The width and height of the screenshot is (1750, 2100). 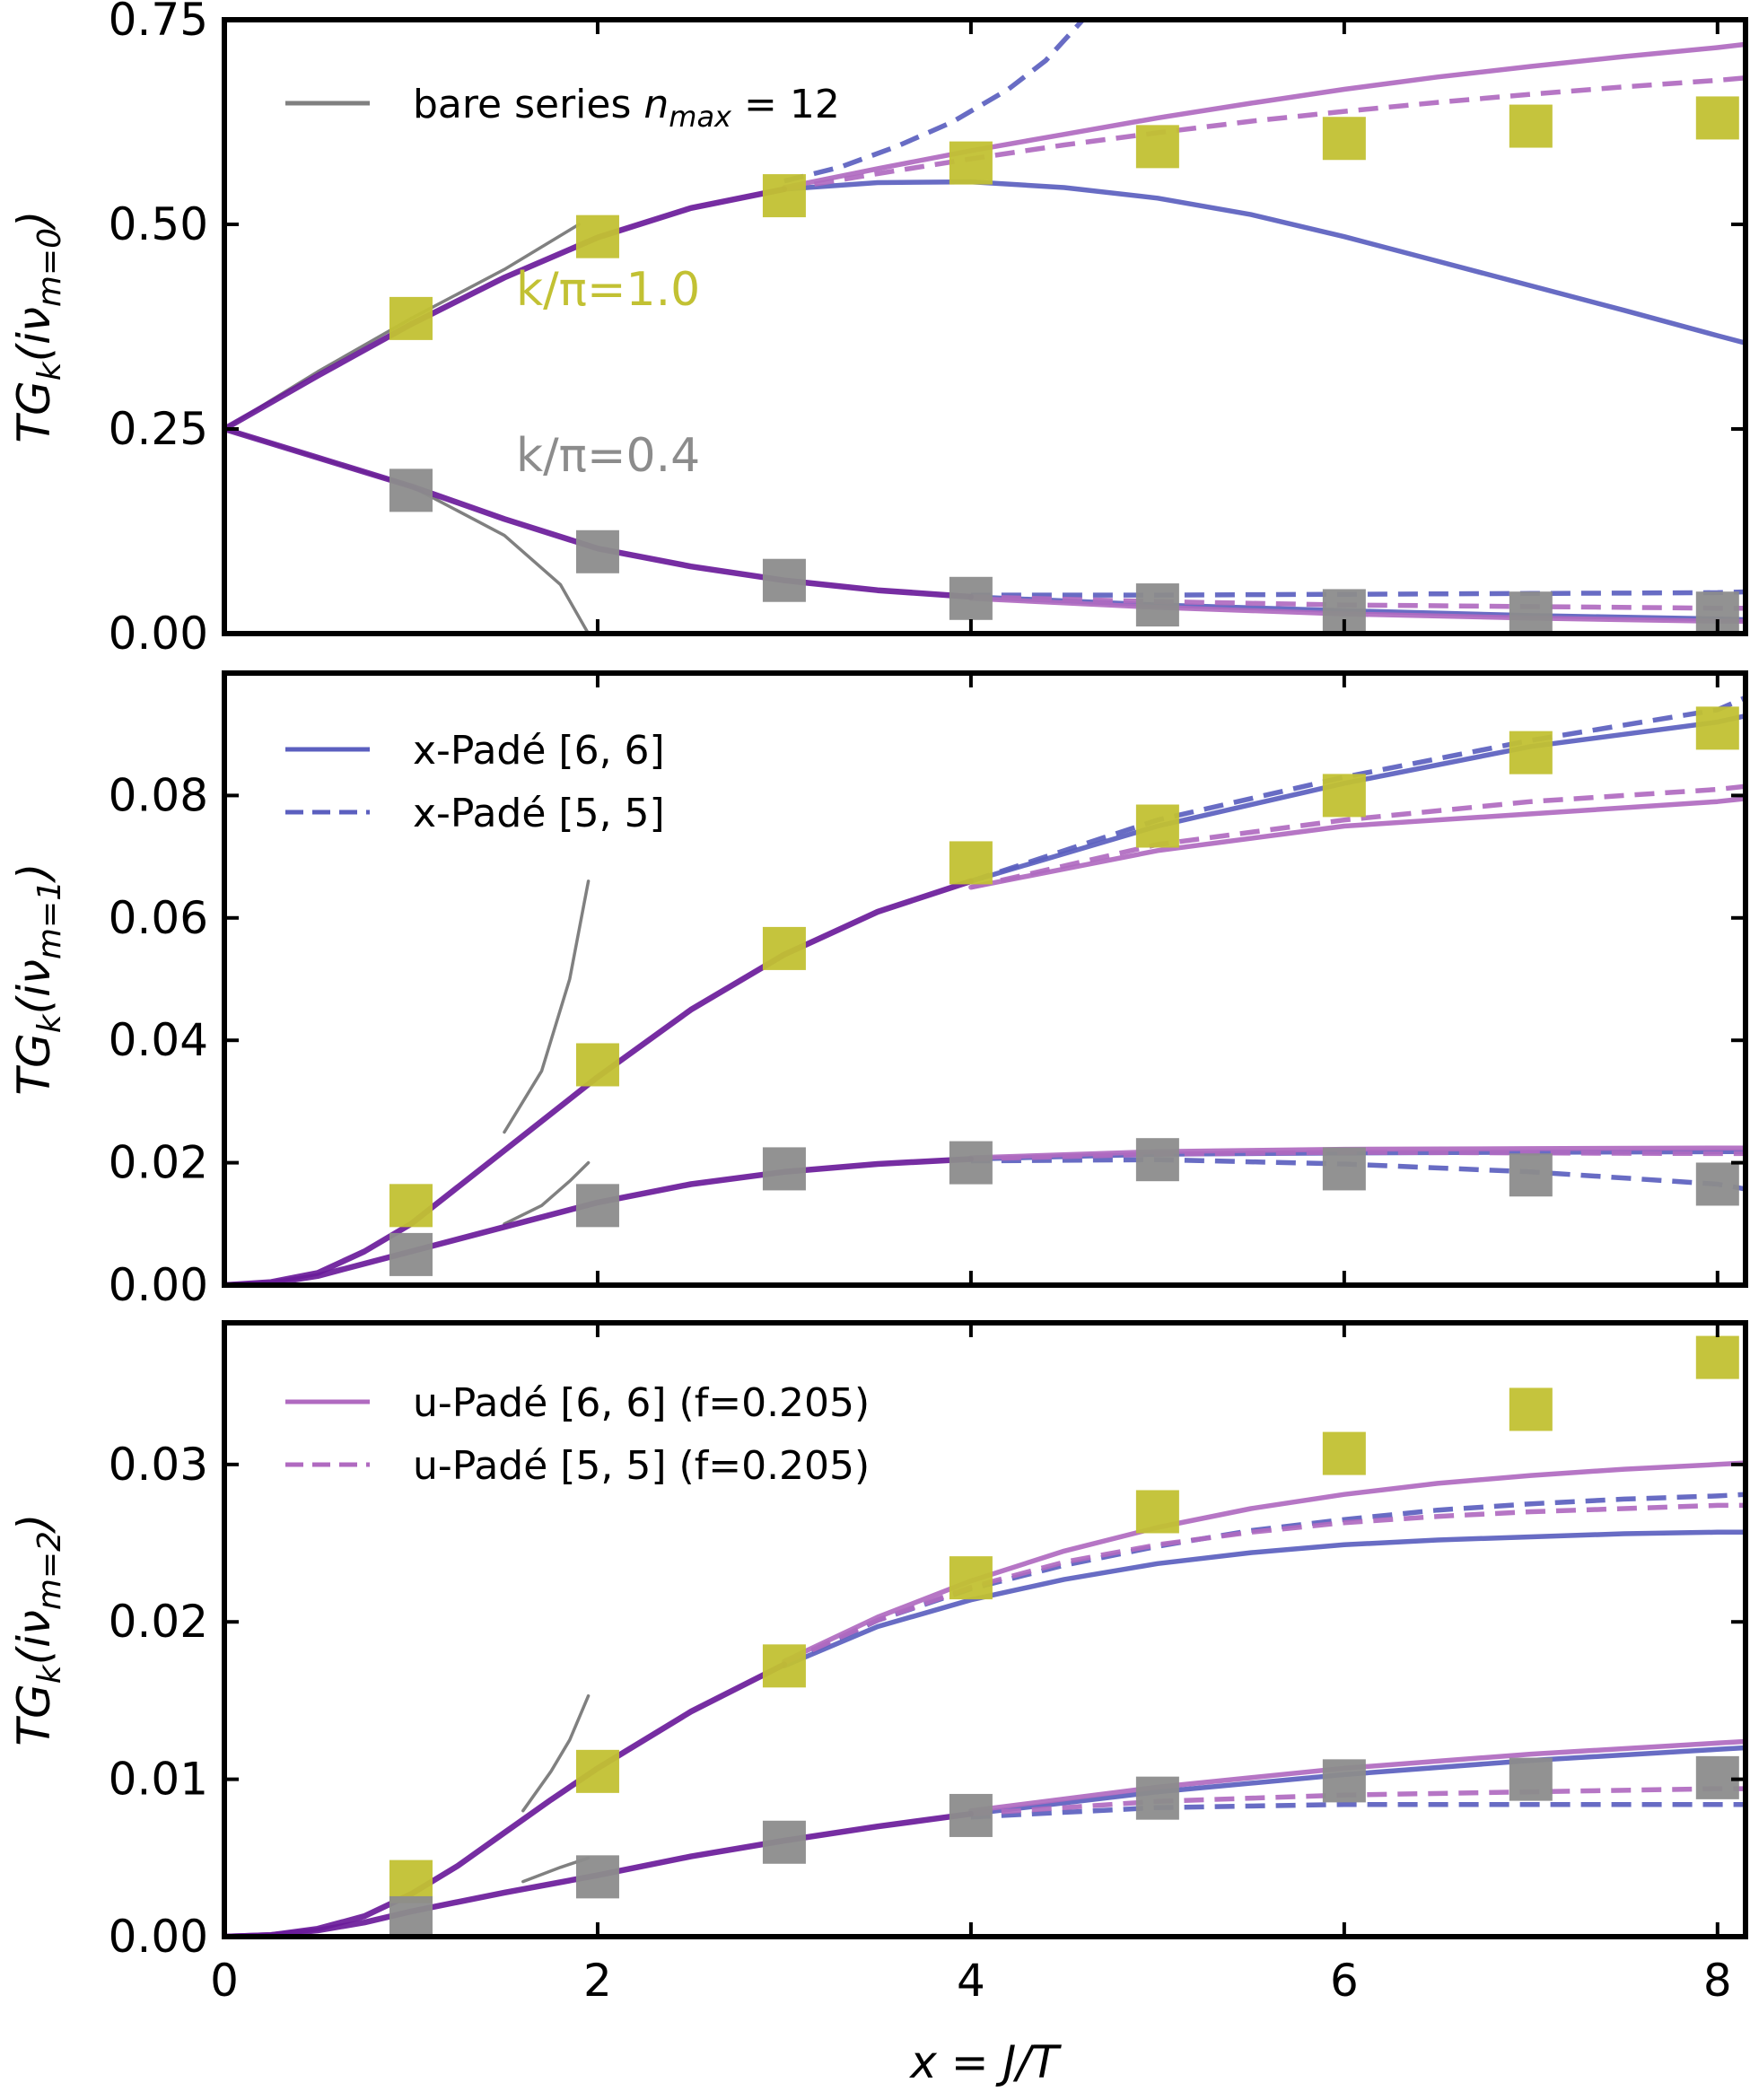 I want to click on y-tick-label: 0.08, so click(x=159, y=795).